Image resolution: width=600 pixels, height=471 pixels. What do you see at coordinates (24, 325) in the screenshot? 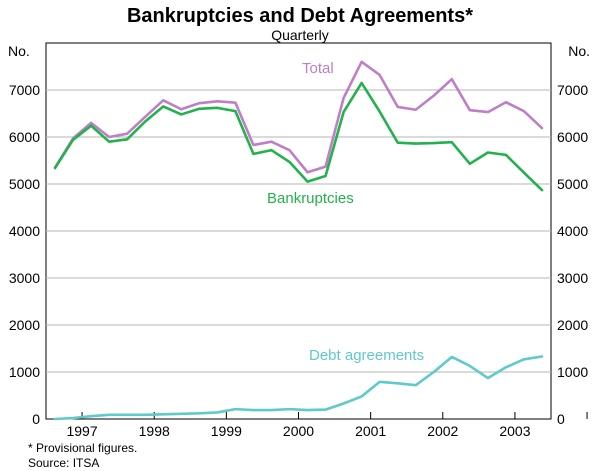
I see `y-tick-left-2000: 2000` at bounding box center [24, 325].